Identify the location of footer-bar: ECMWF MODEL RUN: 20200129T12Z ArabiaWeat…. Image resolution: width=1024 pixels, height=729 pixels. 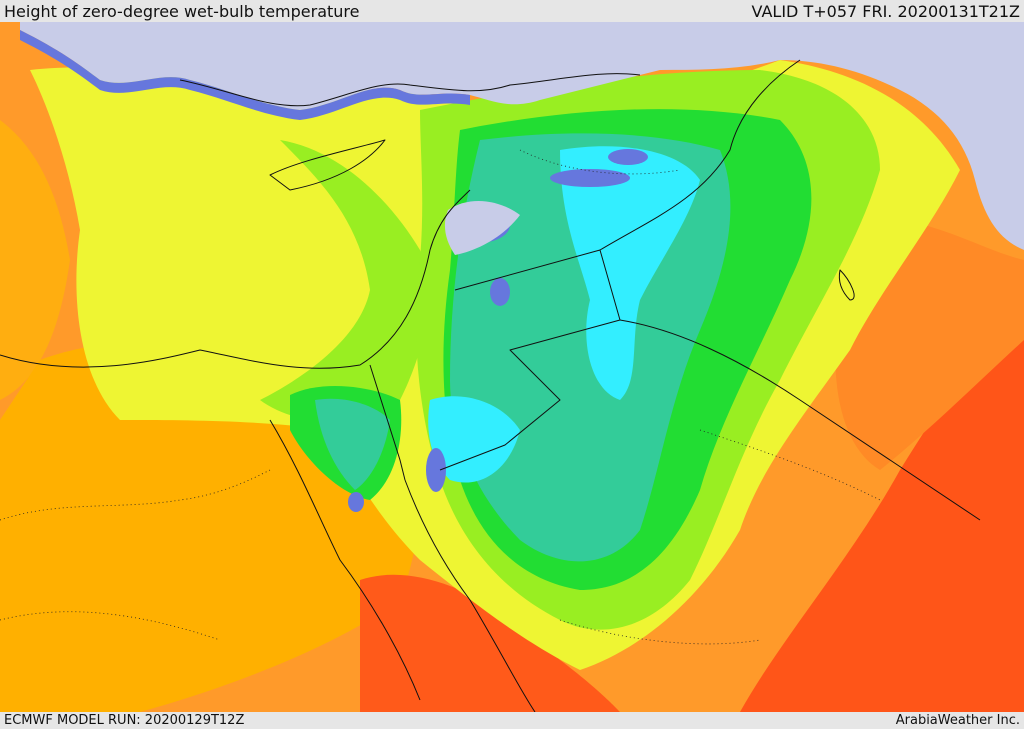
(512, 720).